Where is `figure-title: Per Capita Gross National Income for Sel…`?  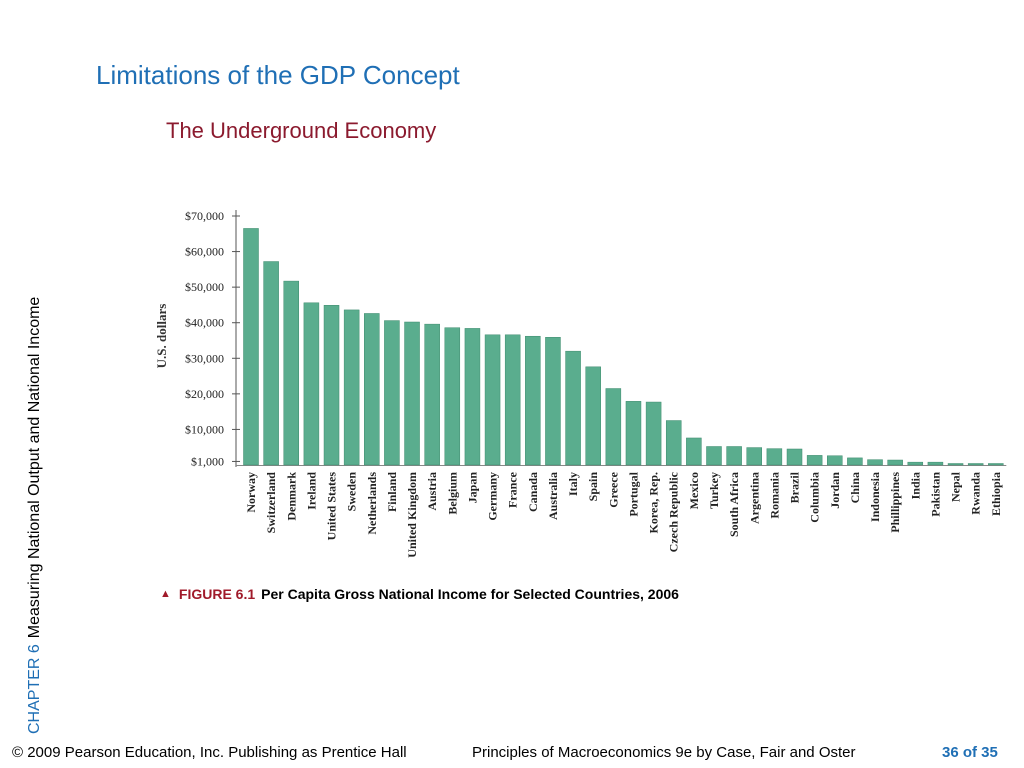
figure-title: Per Capita Gross National Income for Sel… is located at coordinates (470, 594).